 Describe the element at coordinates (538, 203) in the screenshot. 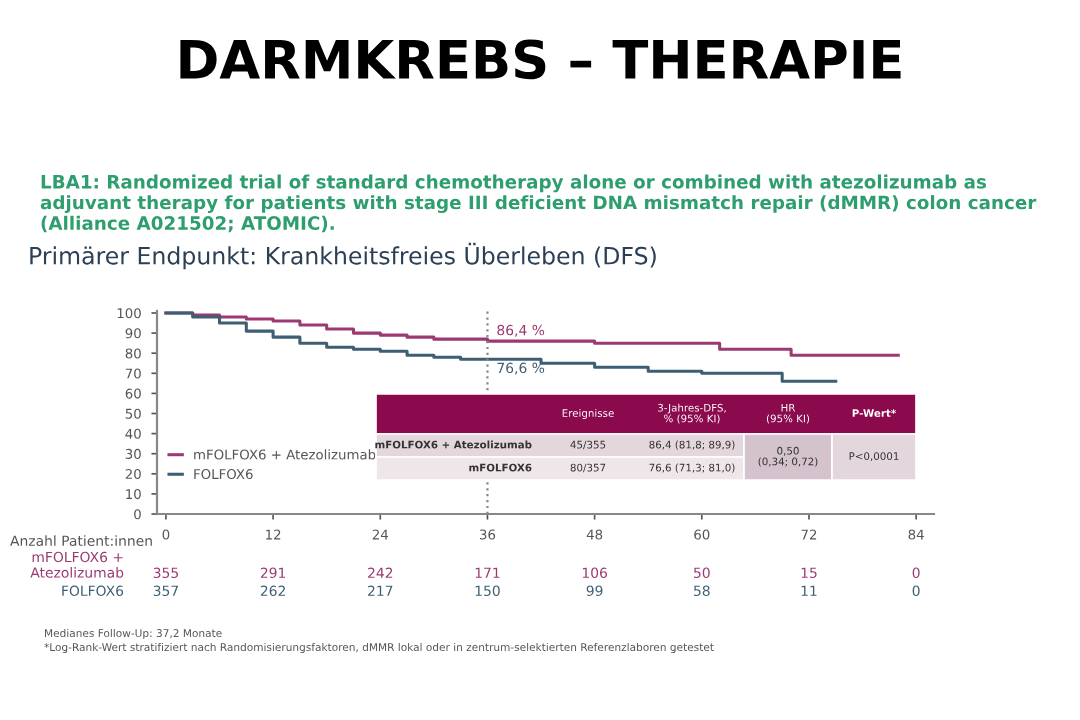

I see `chart-subtitle: LBA1: Randomized trial of standard chemotherapy alone or combined with atezolizumab as adjuvant therapy for patients with stage III deficient DNA mismatch repair (dMMR) colon cancer (Alliance A021502; ATOMIC).` at that location.